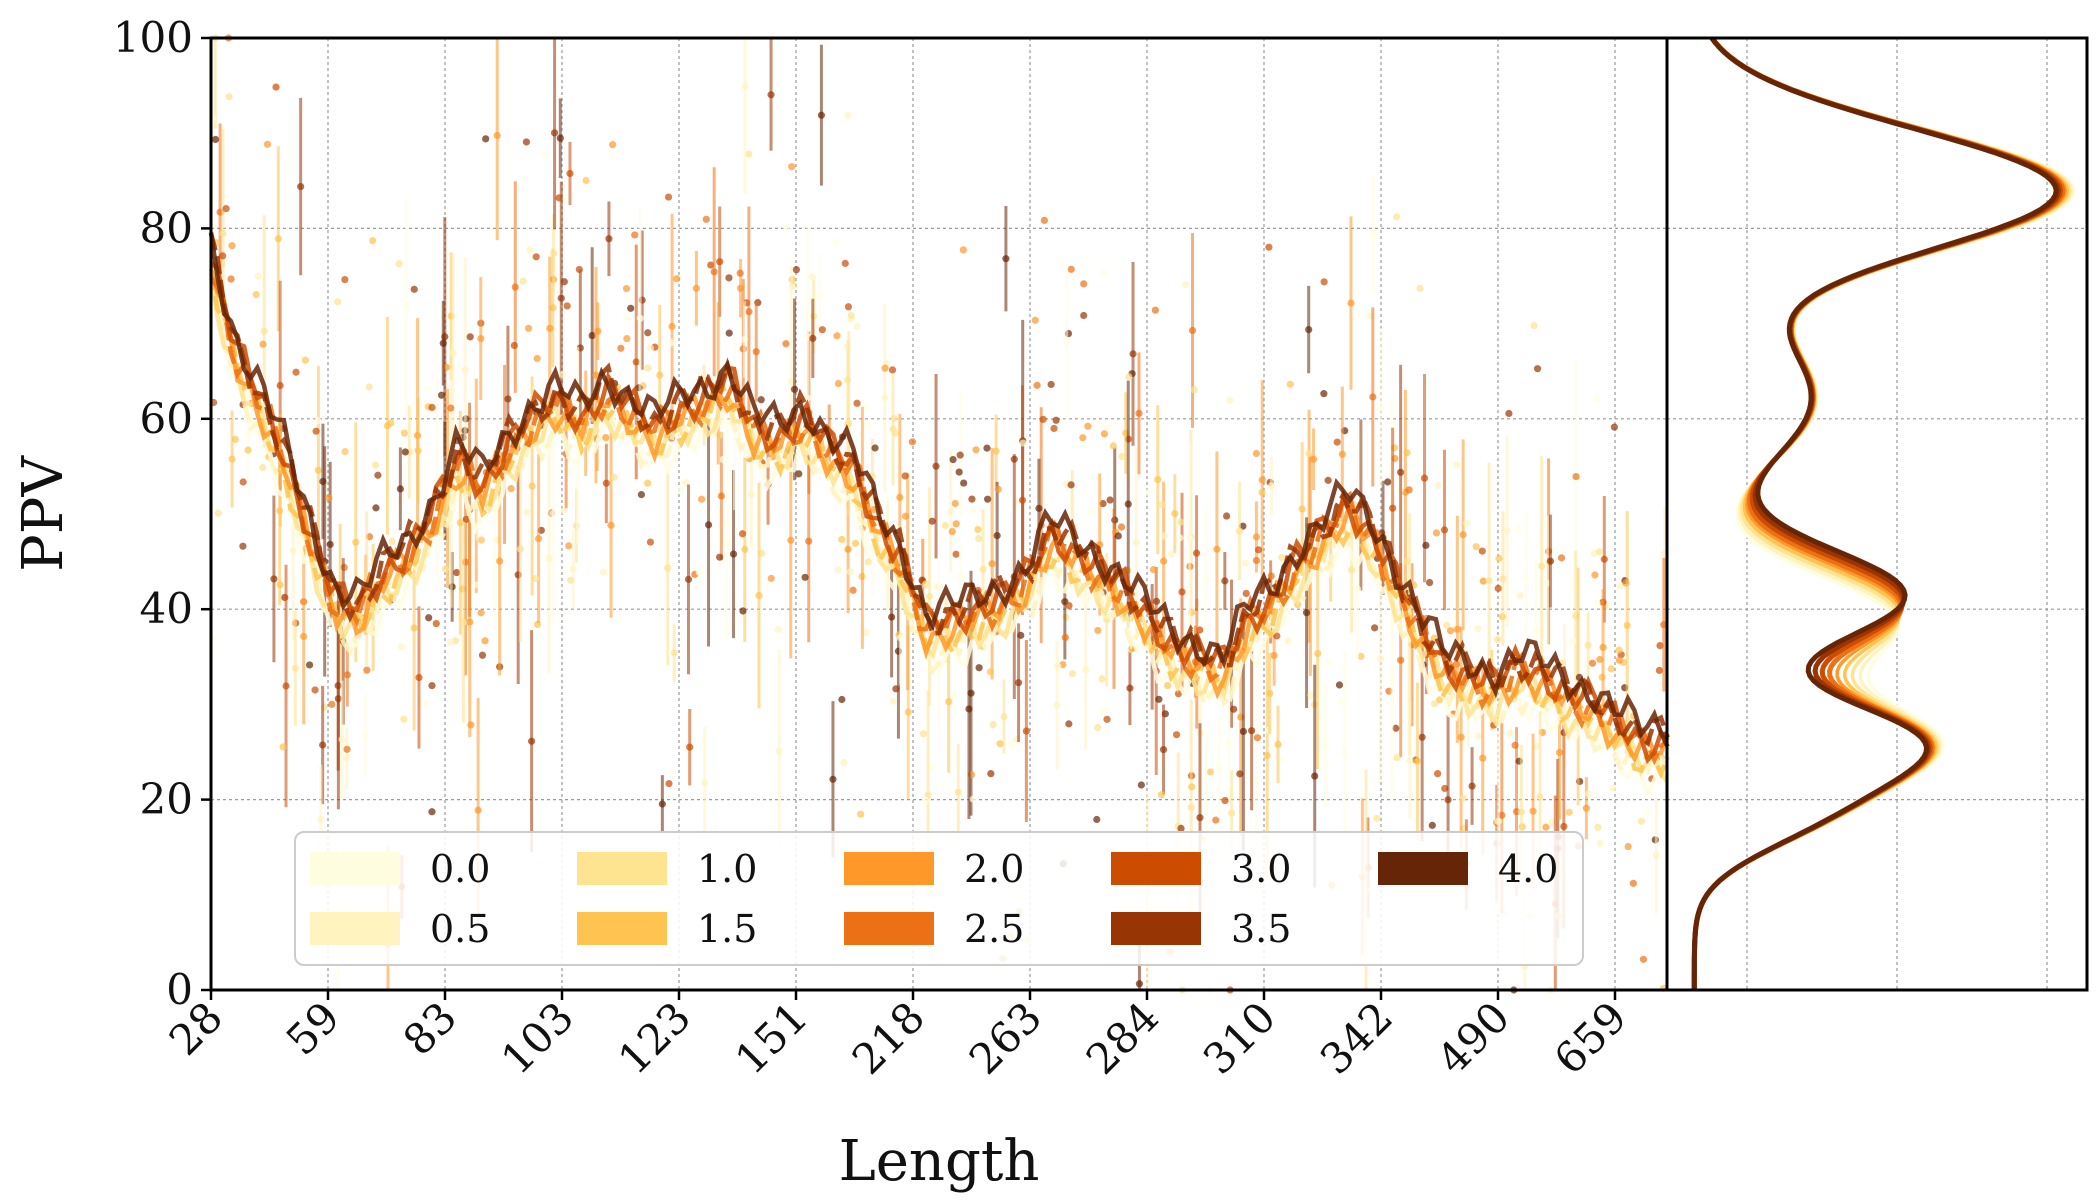  Describe the element at coordinates (1156, 868) in the screenshot. I see `legend-swatch-3.0` at that location.